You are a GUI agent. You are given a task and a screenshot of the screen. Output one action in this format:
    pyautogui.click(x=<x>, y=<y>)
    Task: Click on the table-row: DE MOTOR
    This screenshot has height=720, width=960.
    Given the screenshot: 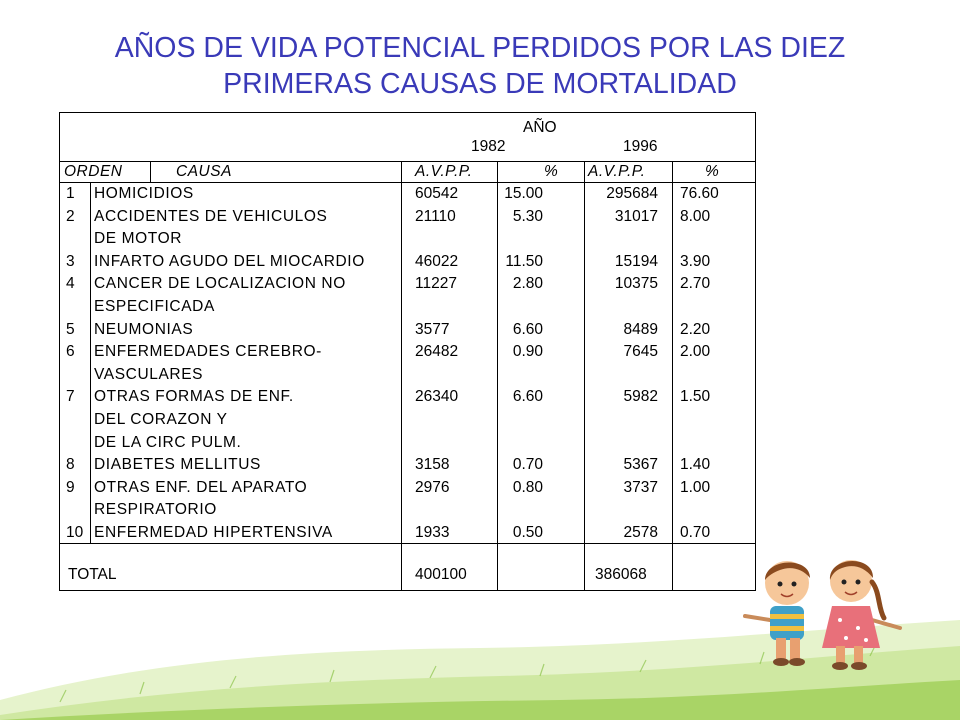 What is the action you would take?
    pyautogui.click(x=407, y=239)
    